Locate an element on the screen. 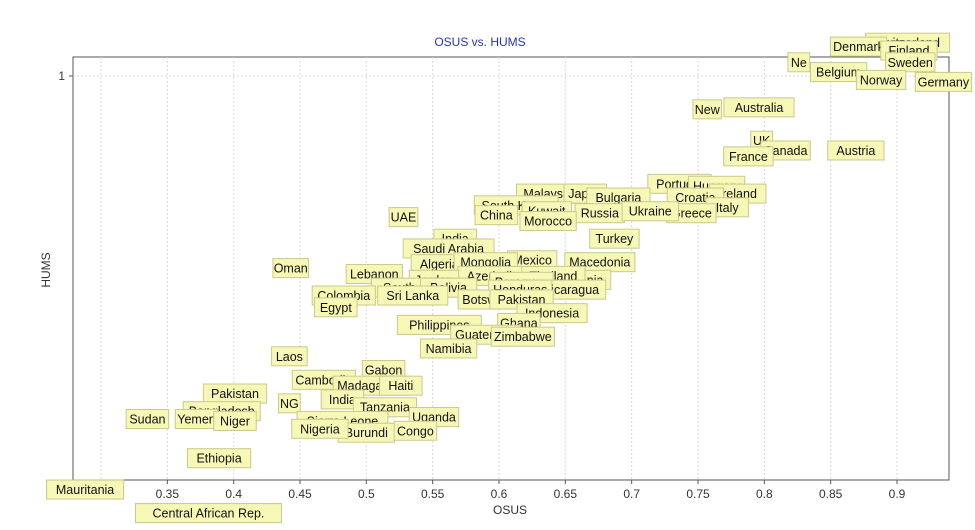 The image size is (975, 530). point-label: Sri Lanka is located at coordinates (412, 296).